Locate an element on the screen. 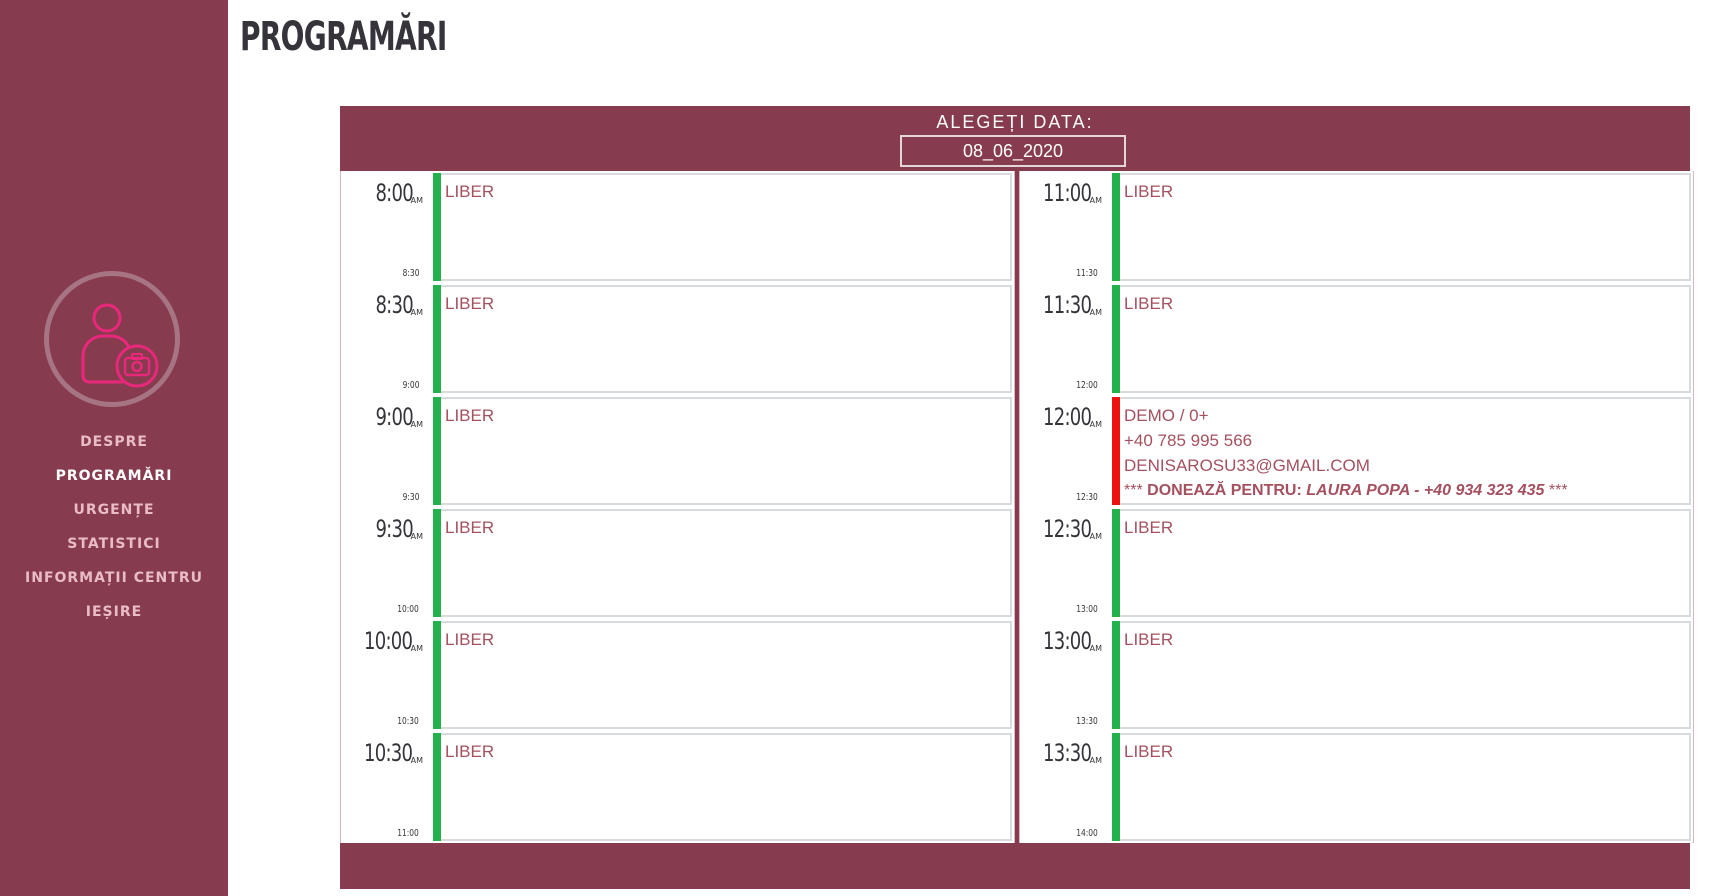 The image size is (1718, 896). slot-end-time: 10:30 is located at coordinates (408, 721).